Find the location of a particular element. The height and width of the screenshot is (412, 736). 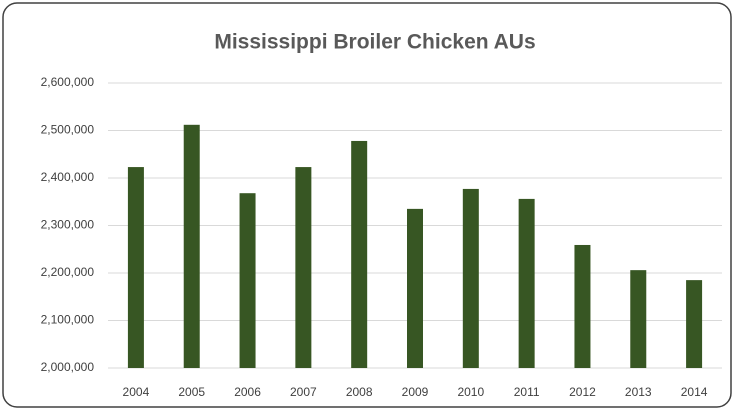

x-tick-label: 2014 is located at coordinates (694, 392).